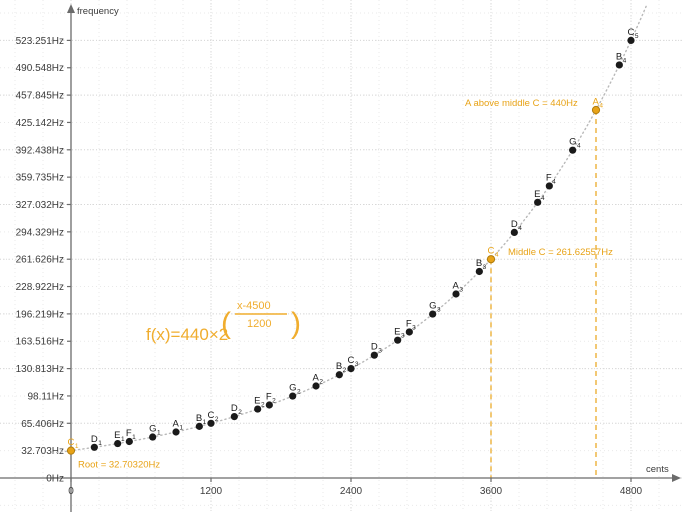  Describe the element at coordinates (411, 324) in the screenshot. I see `data-point-label-F3: F3` at that location.